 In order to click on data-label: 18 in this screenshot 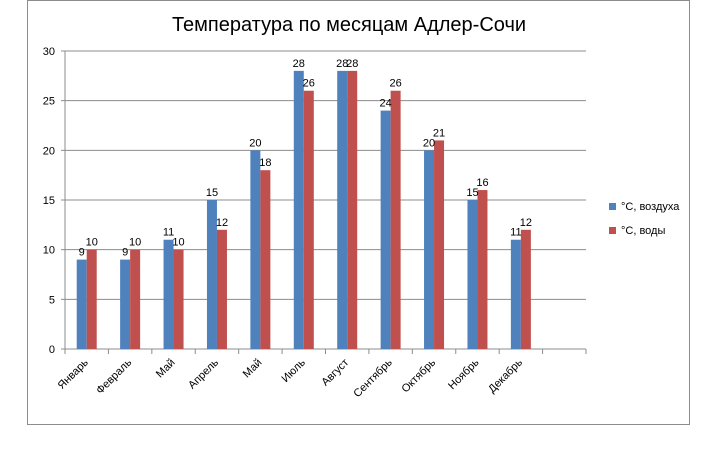, I will do `click(265, 163)`.